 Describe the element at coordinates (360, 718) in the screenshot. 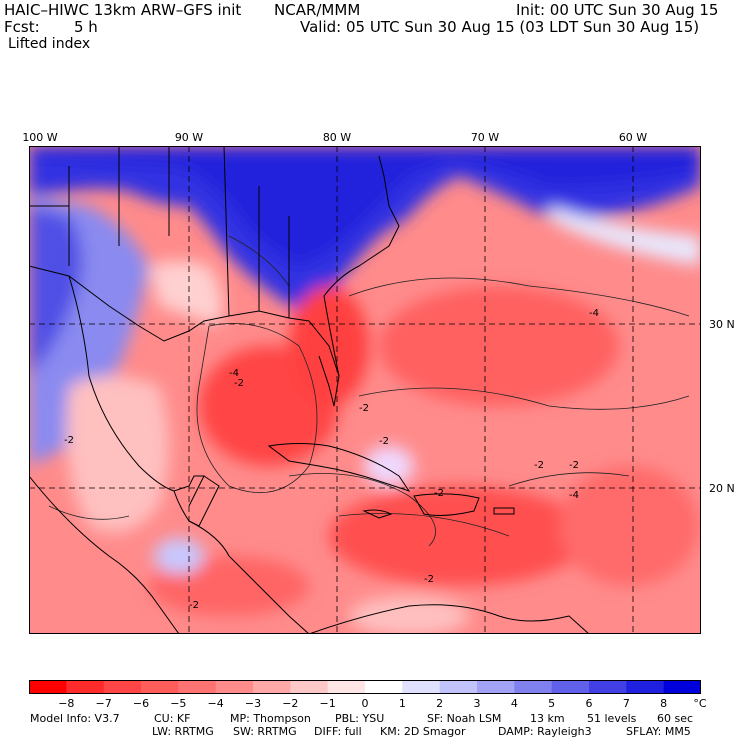

I see `footer-pbl: PBL: YSU` at that location.